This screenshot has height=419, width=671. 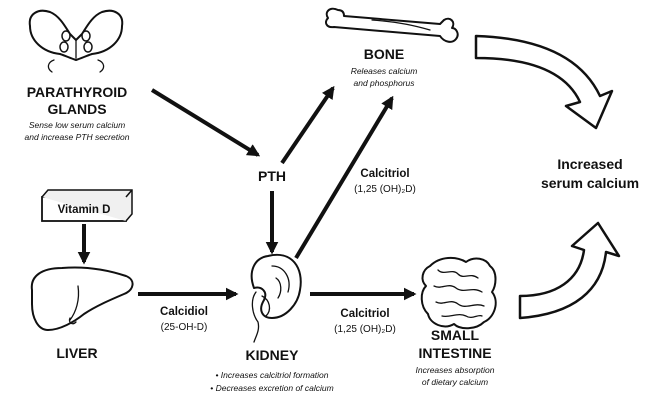 I want to click on calcidiol-formula: (25-OH-D), so click(x=184, y=327).